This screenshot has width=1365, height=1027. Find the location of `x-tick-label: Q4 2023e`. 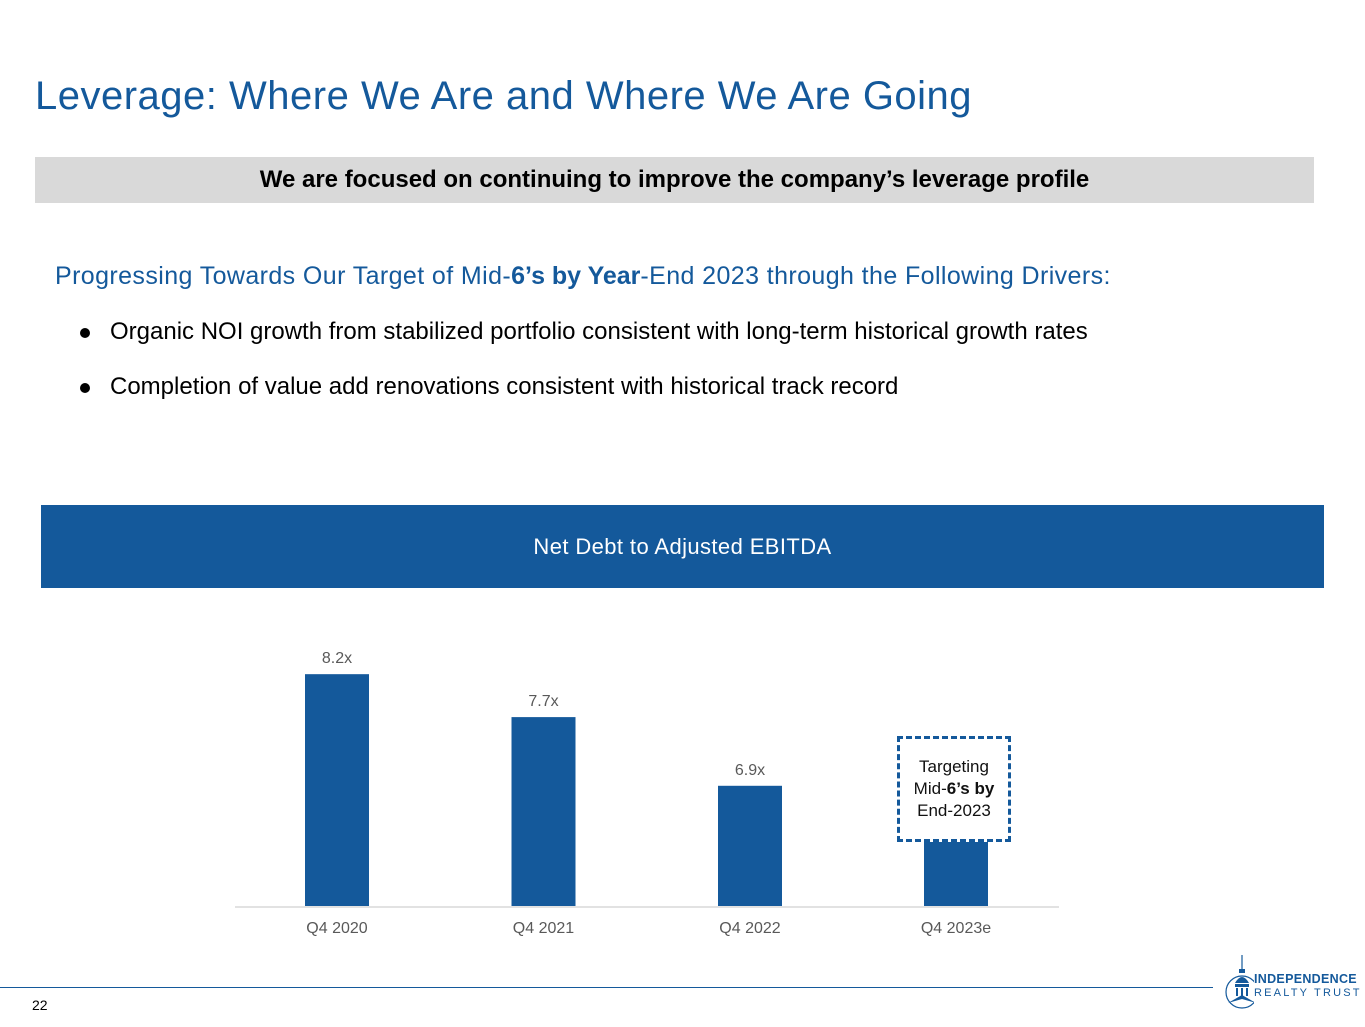

x-tick-label: Q4 2023e is located at coordinates (956, 928).